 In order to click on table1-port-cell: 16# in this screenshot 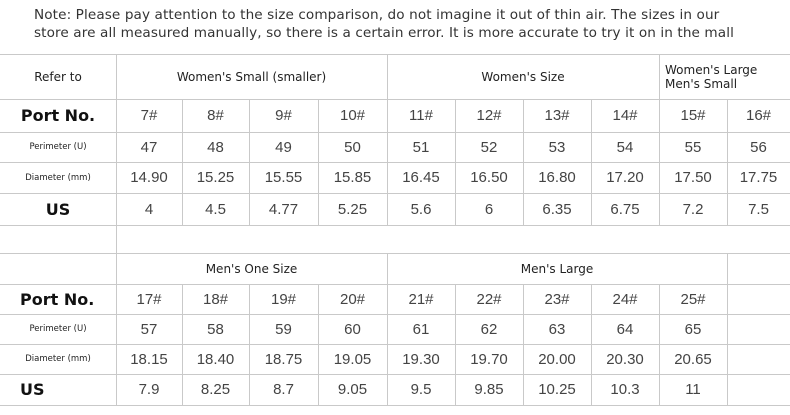, I will do `click(758, 115)`.